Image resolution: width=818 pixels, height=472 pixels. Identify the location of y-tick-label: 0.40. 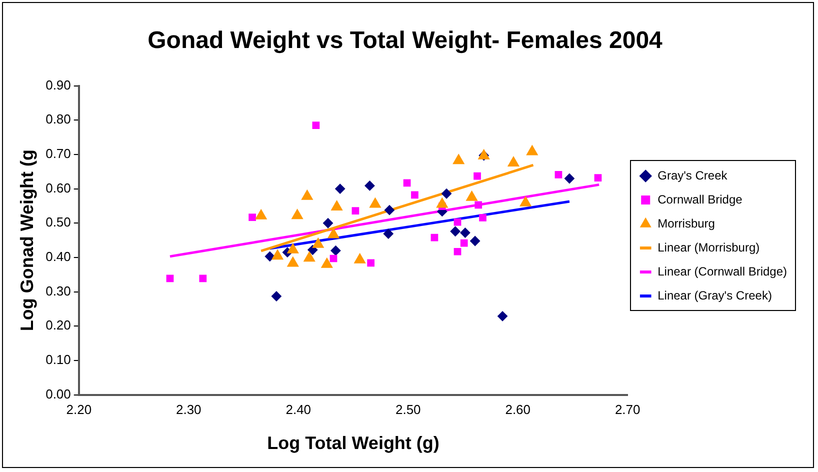
(58, 256).